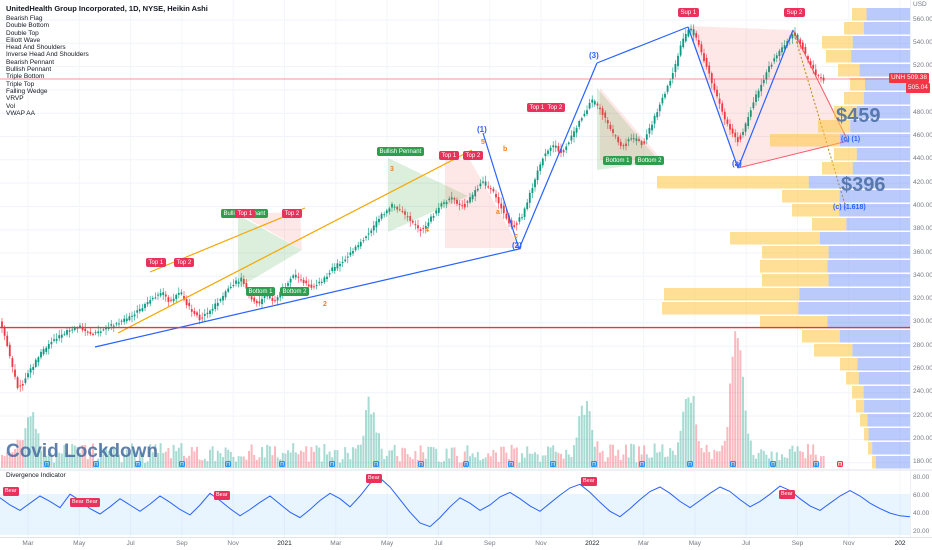 The image size is (932, 550). I want to click on indicator-triple-bottom: Triple Bottom, so click(25, 77).